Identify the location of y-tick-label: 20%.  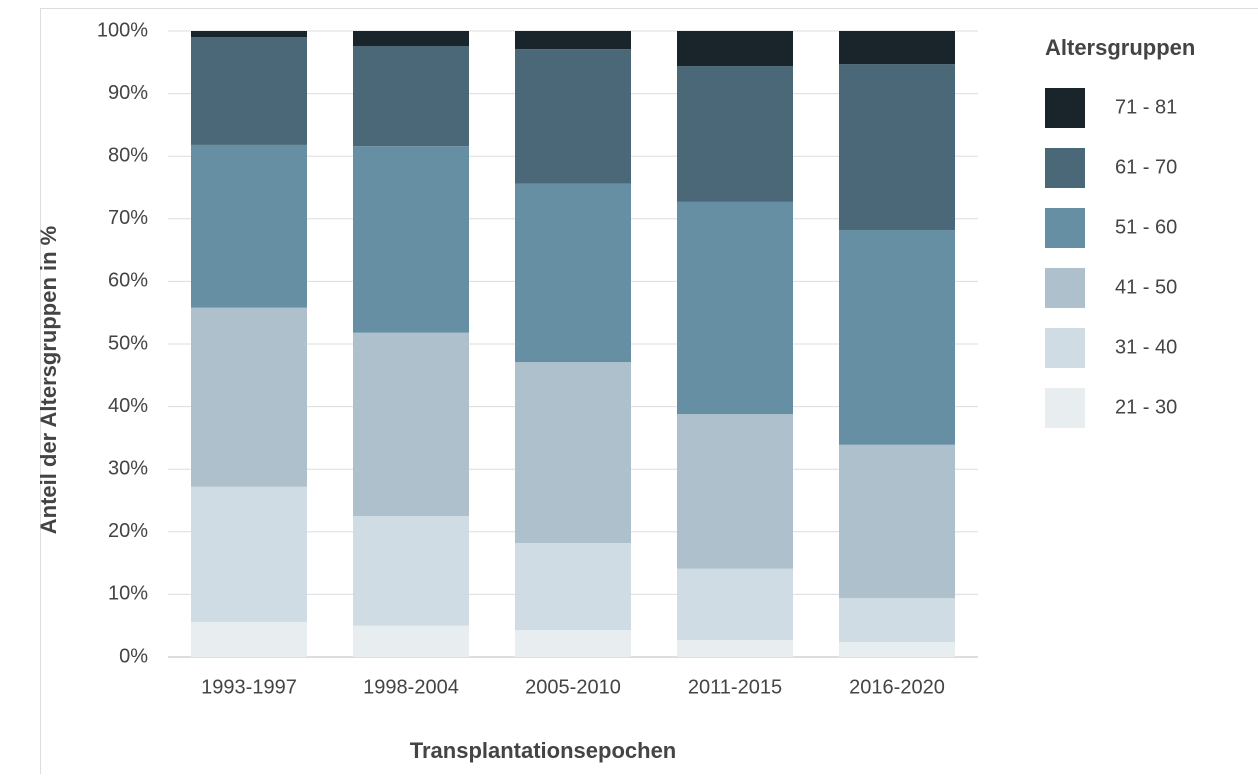
(128, 531).